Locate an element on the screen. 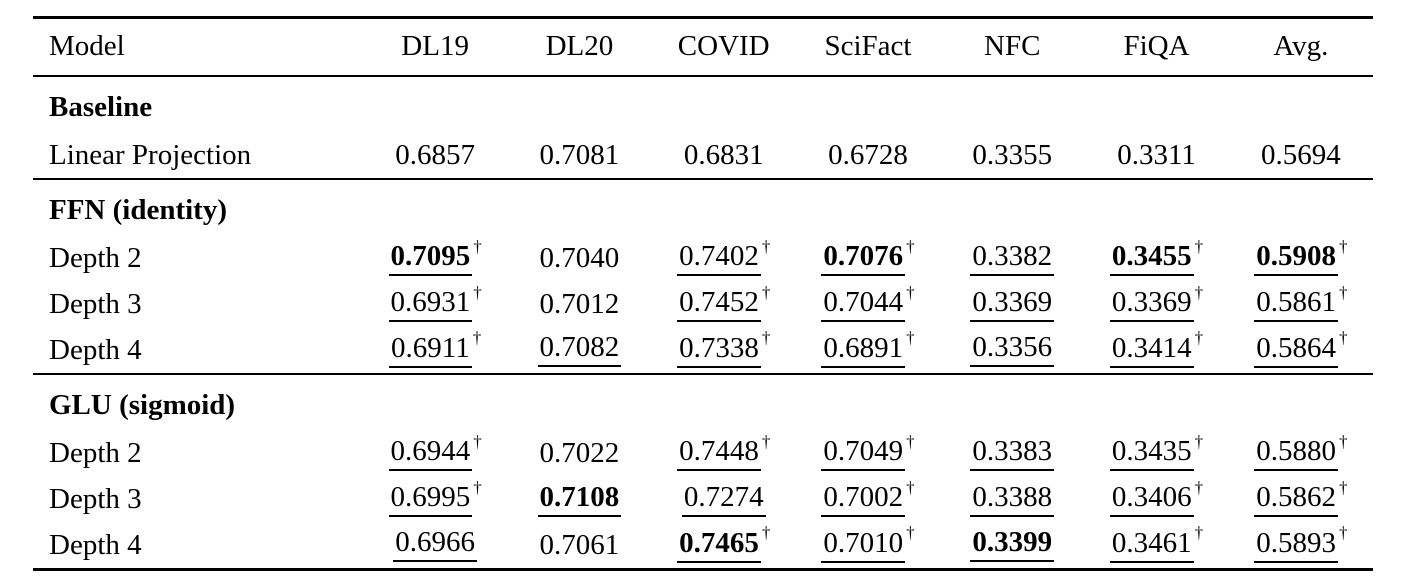  metric-cell: 0.3383 is located at coordinates (1012, 454).